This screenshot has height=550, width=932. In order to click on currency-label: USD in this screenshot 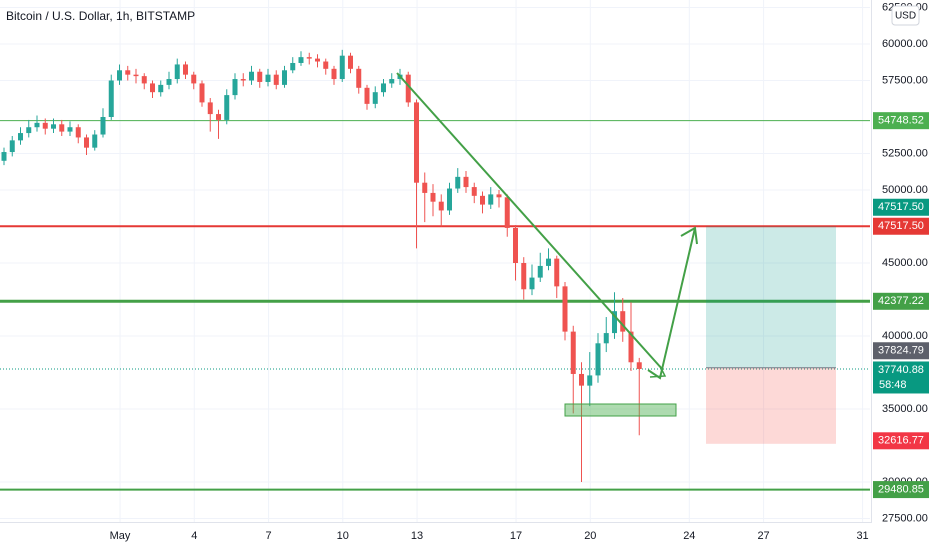, I will do `click(905, 16)`.